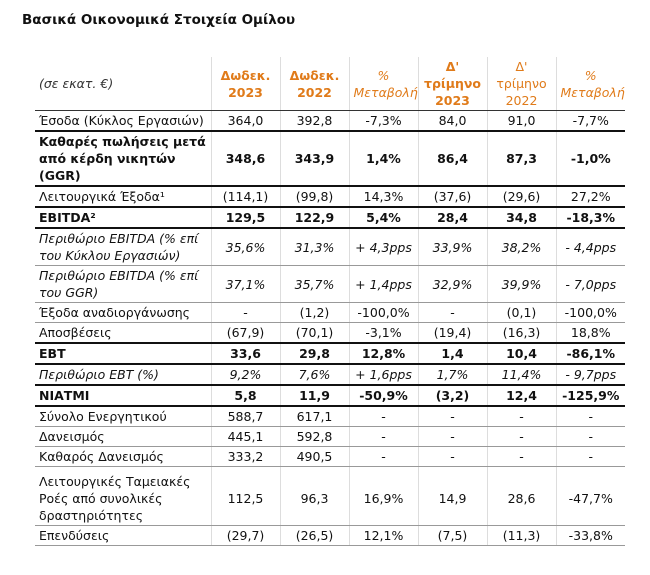 This screenshot has width=650, height=575. I want to click on value-cell: 343,9, so click(314, 158).